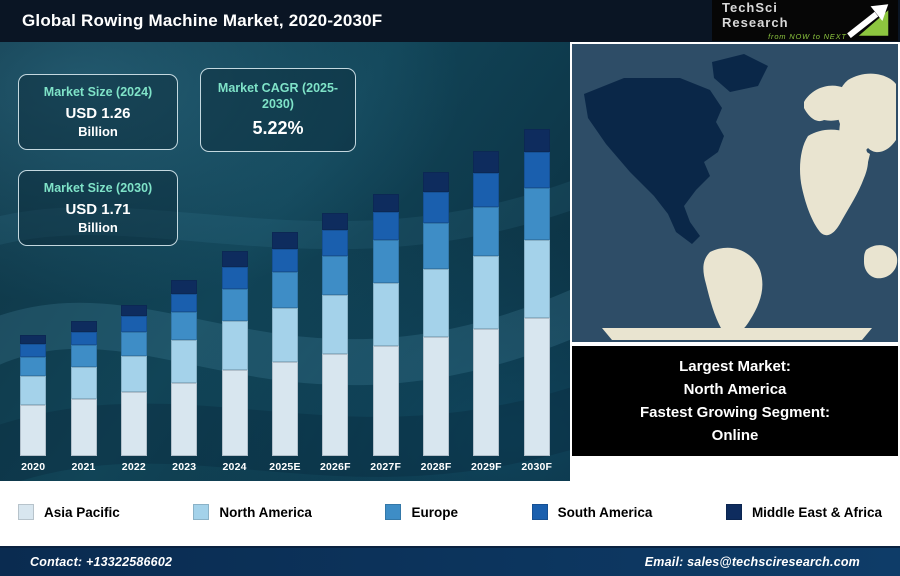  I want to click on map-india, so click(863, 159).